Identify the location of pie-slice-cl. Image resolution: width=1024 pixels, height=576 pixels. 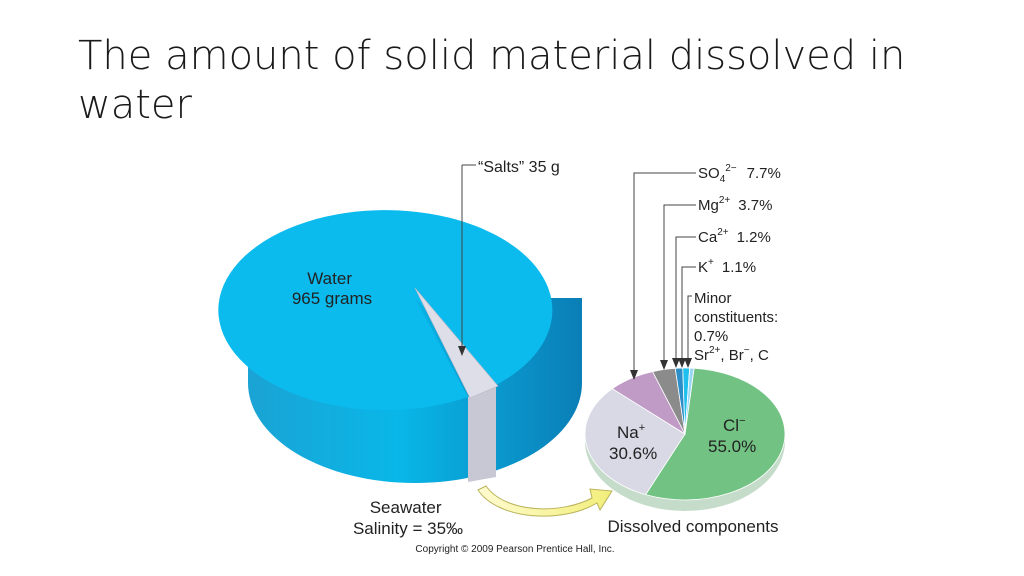
(715, 434).